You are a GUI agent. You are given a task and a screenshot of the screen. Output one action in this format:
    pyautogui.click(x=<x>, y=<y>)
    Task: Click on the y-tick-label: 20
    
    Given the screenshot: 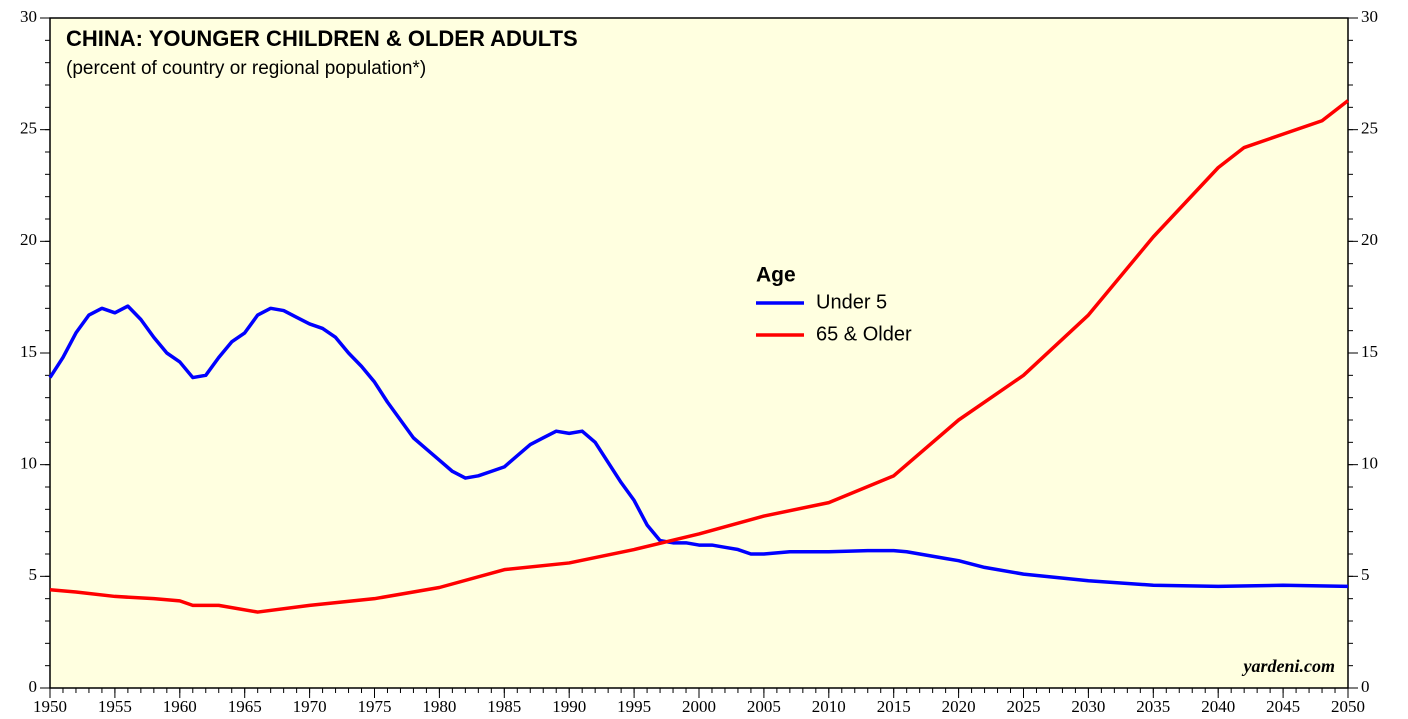 What is the action you would take?
    pyautogui.click(x=28, y=239)
    